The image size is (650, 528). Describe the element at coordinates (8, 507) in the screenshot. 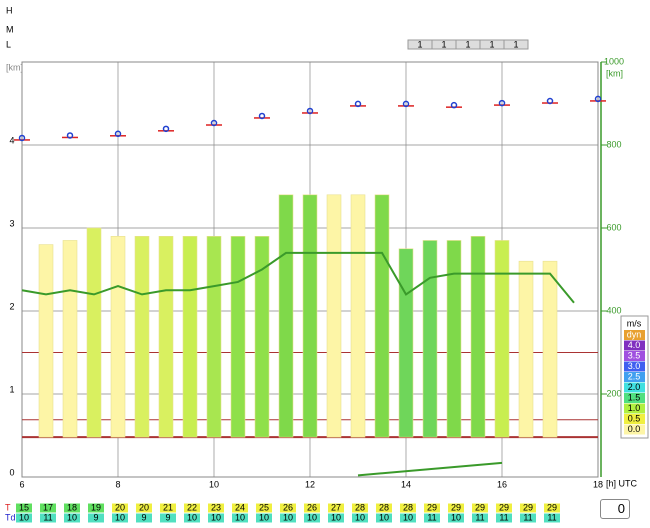

I see `row-label: T` at that location.